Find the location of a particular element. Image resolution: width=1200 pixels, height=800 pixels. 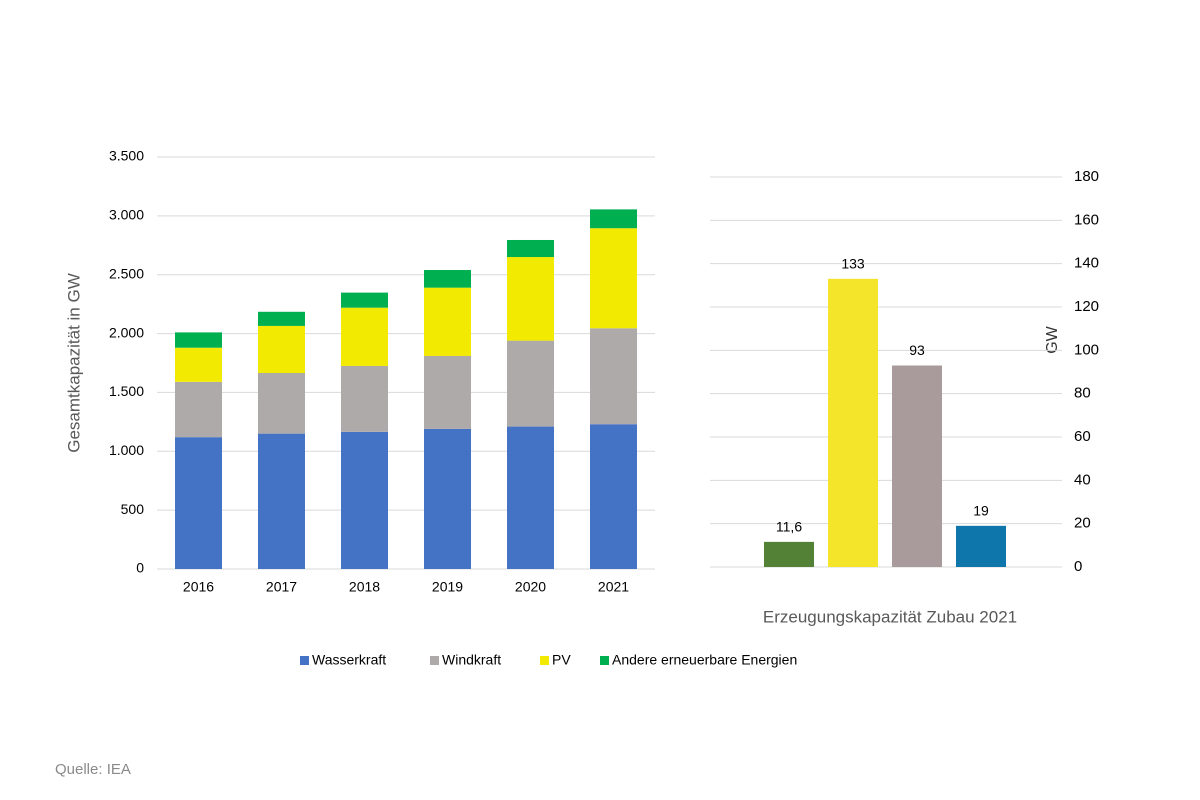

y-tick-label: 500 is located at coordinates (133, 509).